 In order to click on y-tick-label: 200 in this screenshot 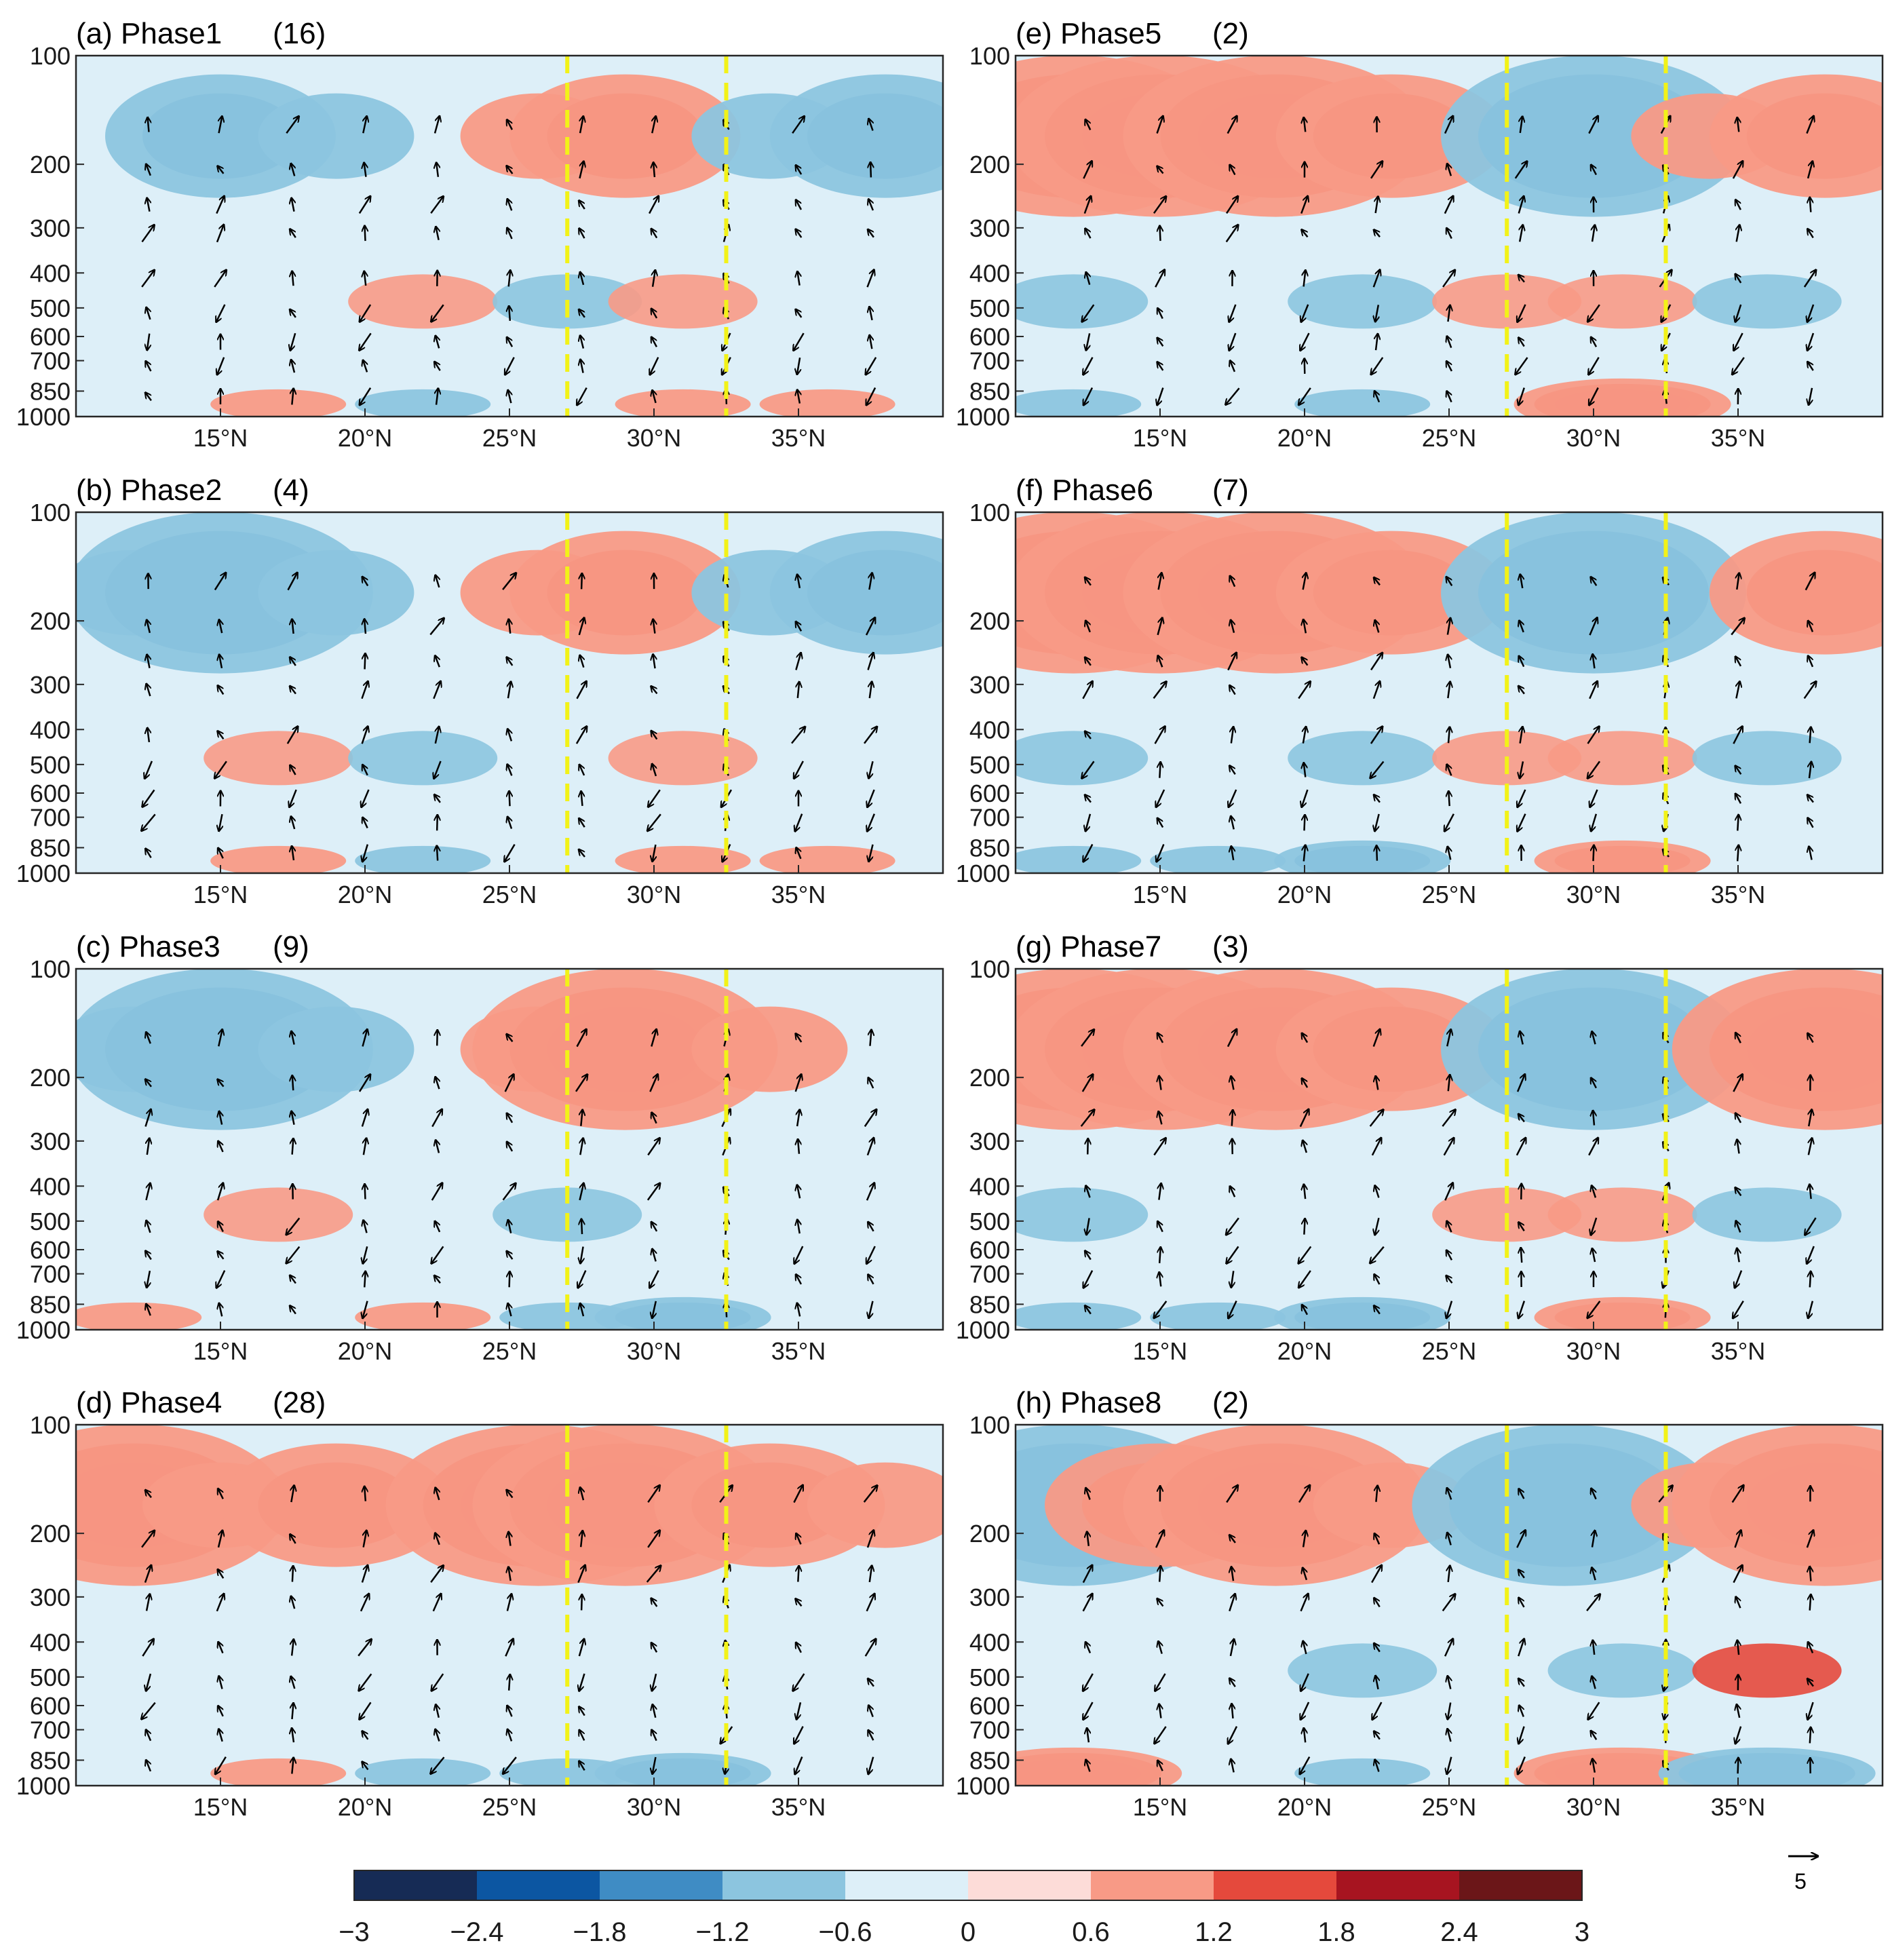, I will do `click(989, 164)`.